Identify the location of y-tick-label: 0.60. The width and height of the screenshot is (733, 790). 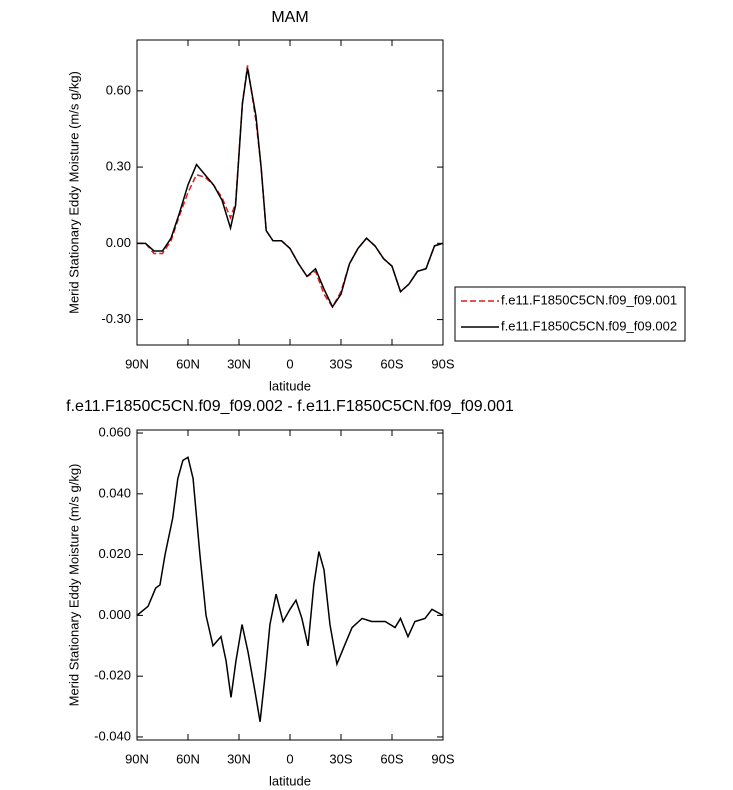
(118, 89).